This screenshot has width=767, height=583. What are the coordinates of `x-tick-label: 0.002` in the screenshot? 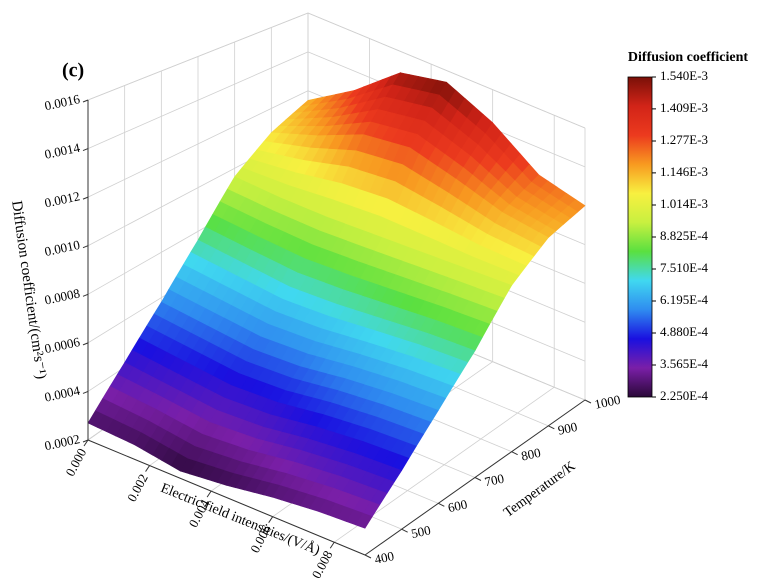 It's located at (137, 487).